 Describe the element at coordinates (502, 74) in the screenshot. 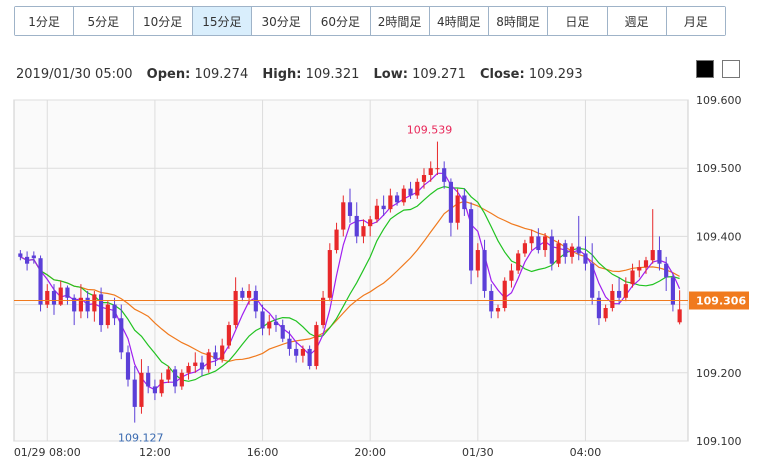

I see `close-label: Close:` at that location.